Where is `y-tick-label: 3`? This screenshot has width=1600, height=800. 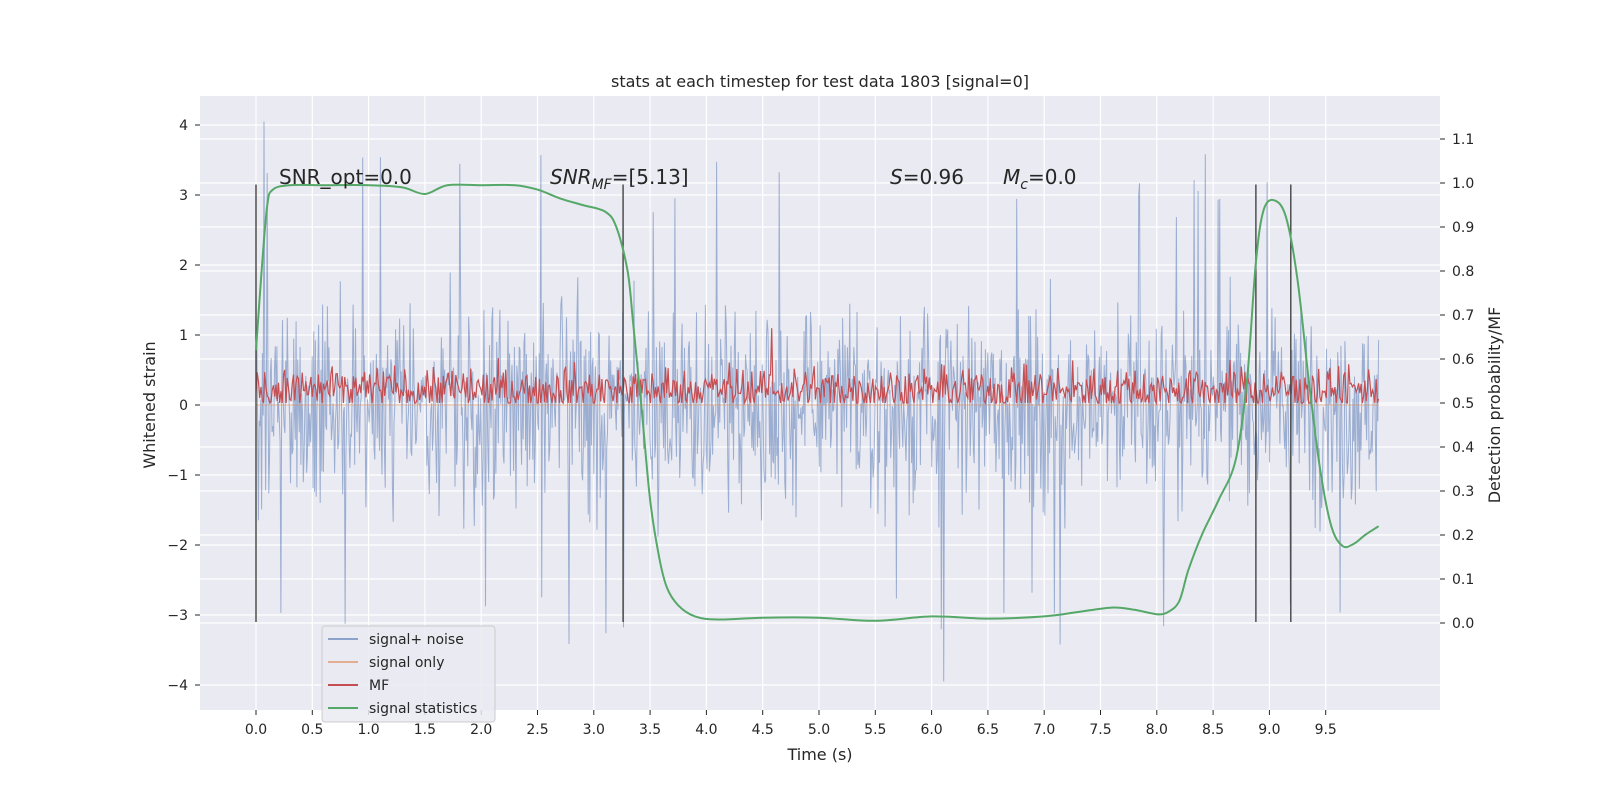
y-tick-label: 3 is located at coordinates (183, 196).